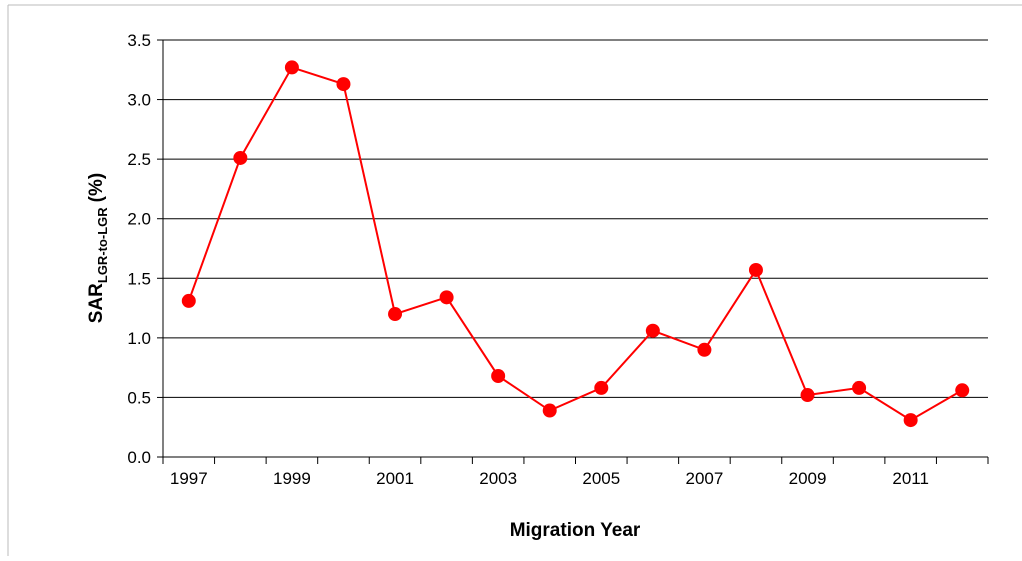  Describe the element at coordinates (139, 278) in the screenshot. I see `y-tick-label: 1.5` at that location.